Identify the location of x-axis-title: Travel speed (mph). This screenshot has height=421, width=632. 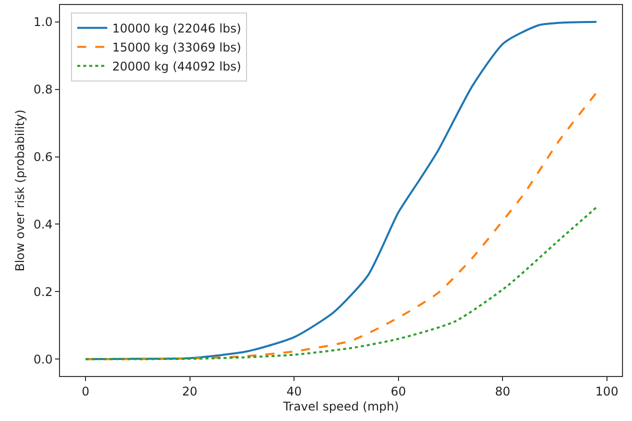
(340, 406).